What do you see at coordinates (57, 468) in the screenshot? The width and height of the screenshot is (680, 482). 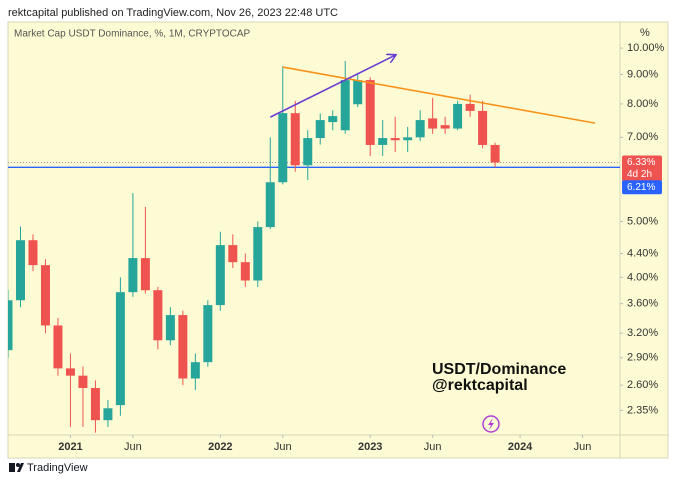 I see `footer-brand: TradingView` at bounding box center [57, 468].